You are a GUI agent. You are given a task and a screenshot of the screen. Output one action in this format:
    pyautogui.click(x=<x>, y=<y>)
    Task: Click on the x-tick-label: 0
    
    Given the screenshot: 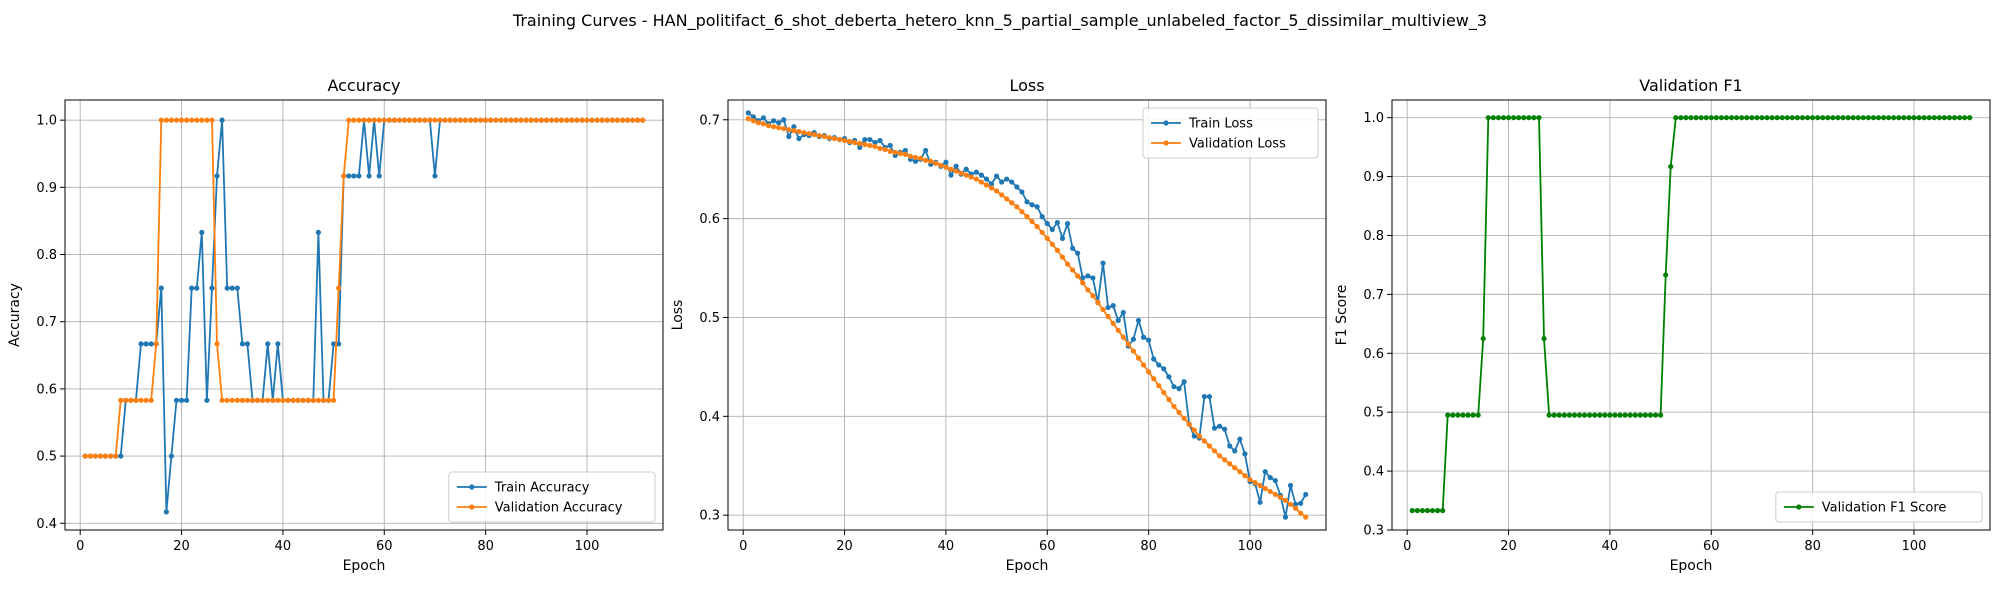 What is the action you would take?
    pyautogui.click(x=743, y=546)
    